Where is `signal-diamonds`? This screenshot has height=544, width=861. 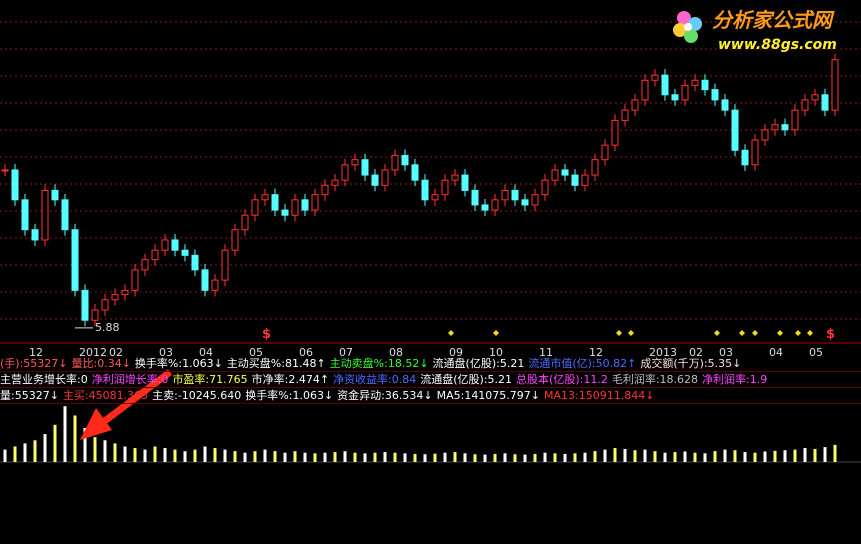 signal-diamonds is located at coordinates (630, 333).